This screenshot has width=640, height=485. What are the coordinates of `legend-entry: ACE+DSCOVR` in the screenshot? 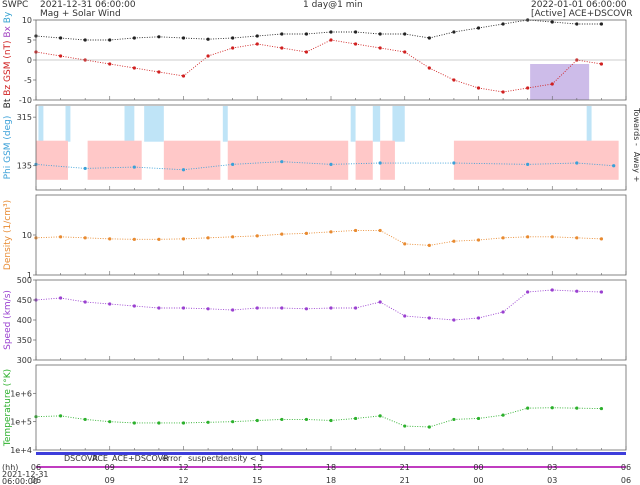 It's located at (140, 458).